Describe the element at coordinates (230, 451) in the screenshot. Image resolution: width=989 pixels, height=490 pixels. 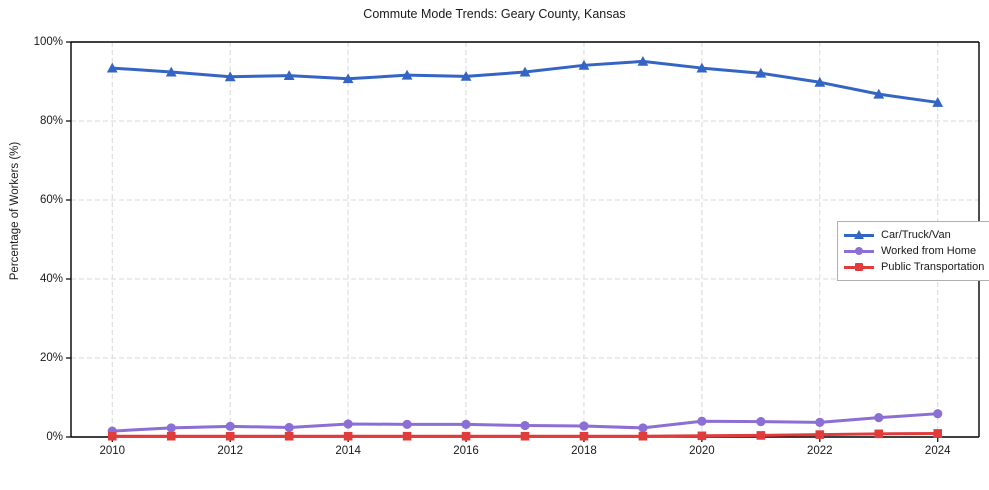
I see `x-tick-label: 2012` at that location.